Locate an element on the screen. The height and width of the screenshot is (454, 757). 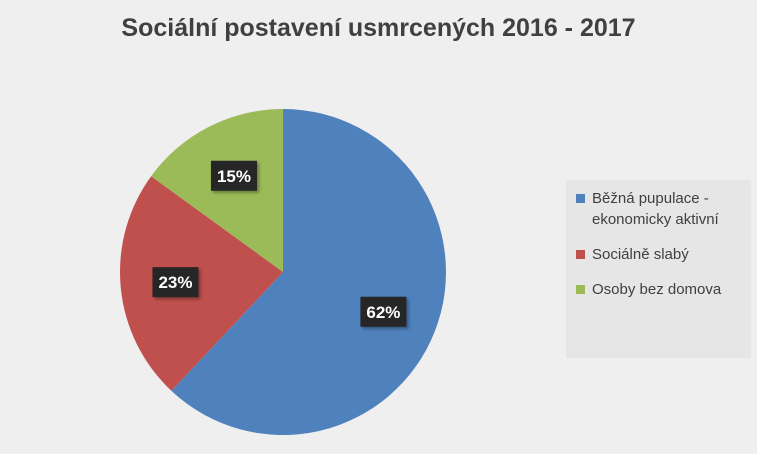
data-label-2: 23% is located at coordinates (175, 282).